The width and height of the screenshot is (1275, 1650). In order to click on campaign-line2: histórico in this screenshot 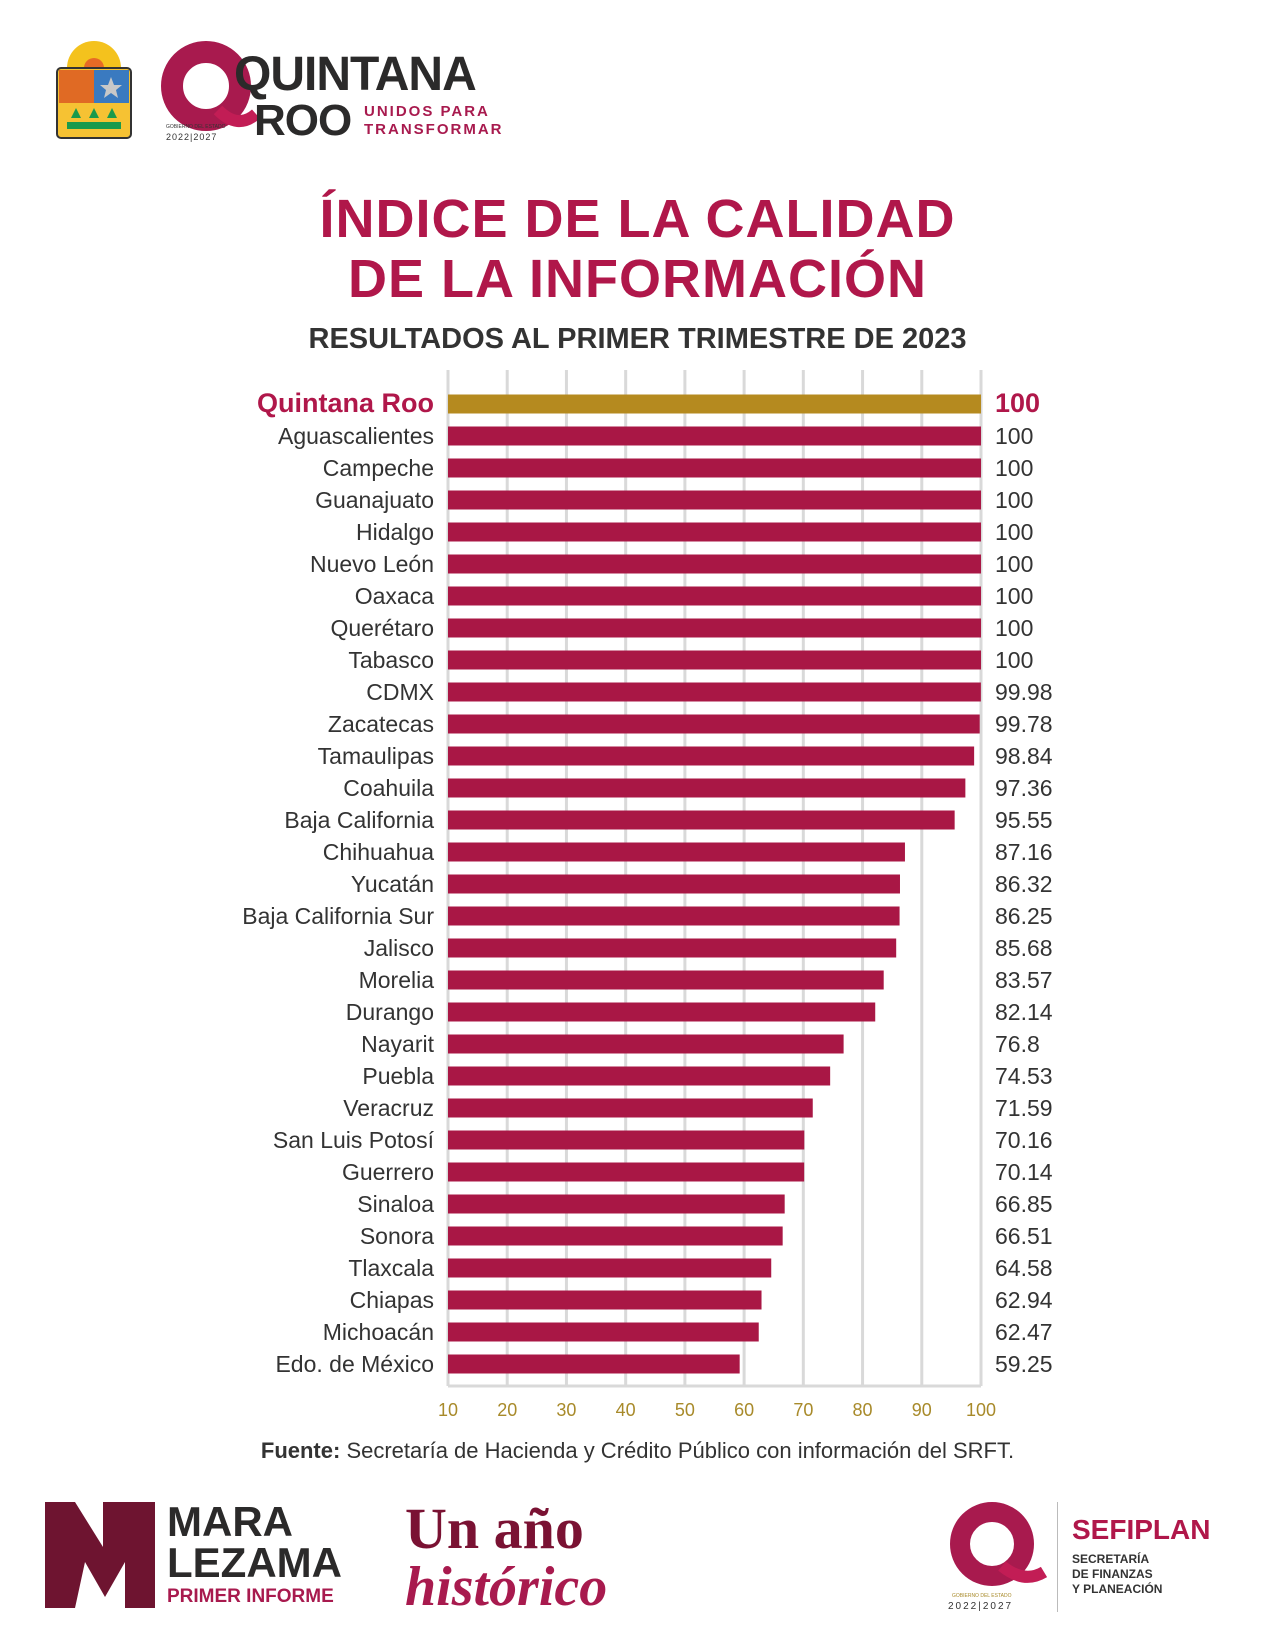, I will do `click(506, 1587)`.